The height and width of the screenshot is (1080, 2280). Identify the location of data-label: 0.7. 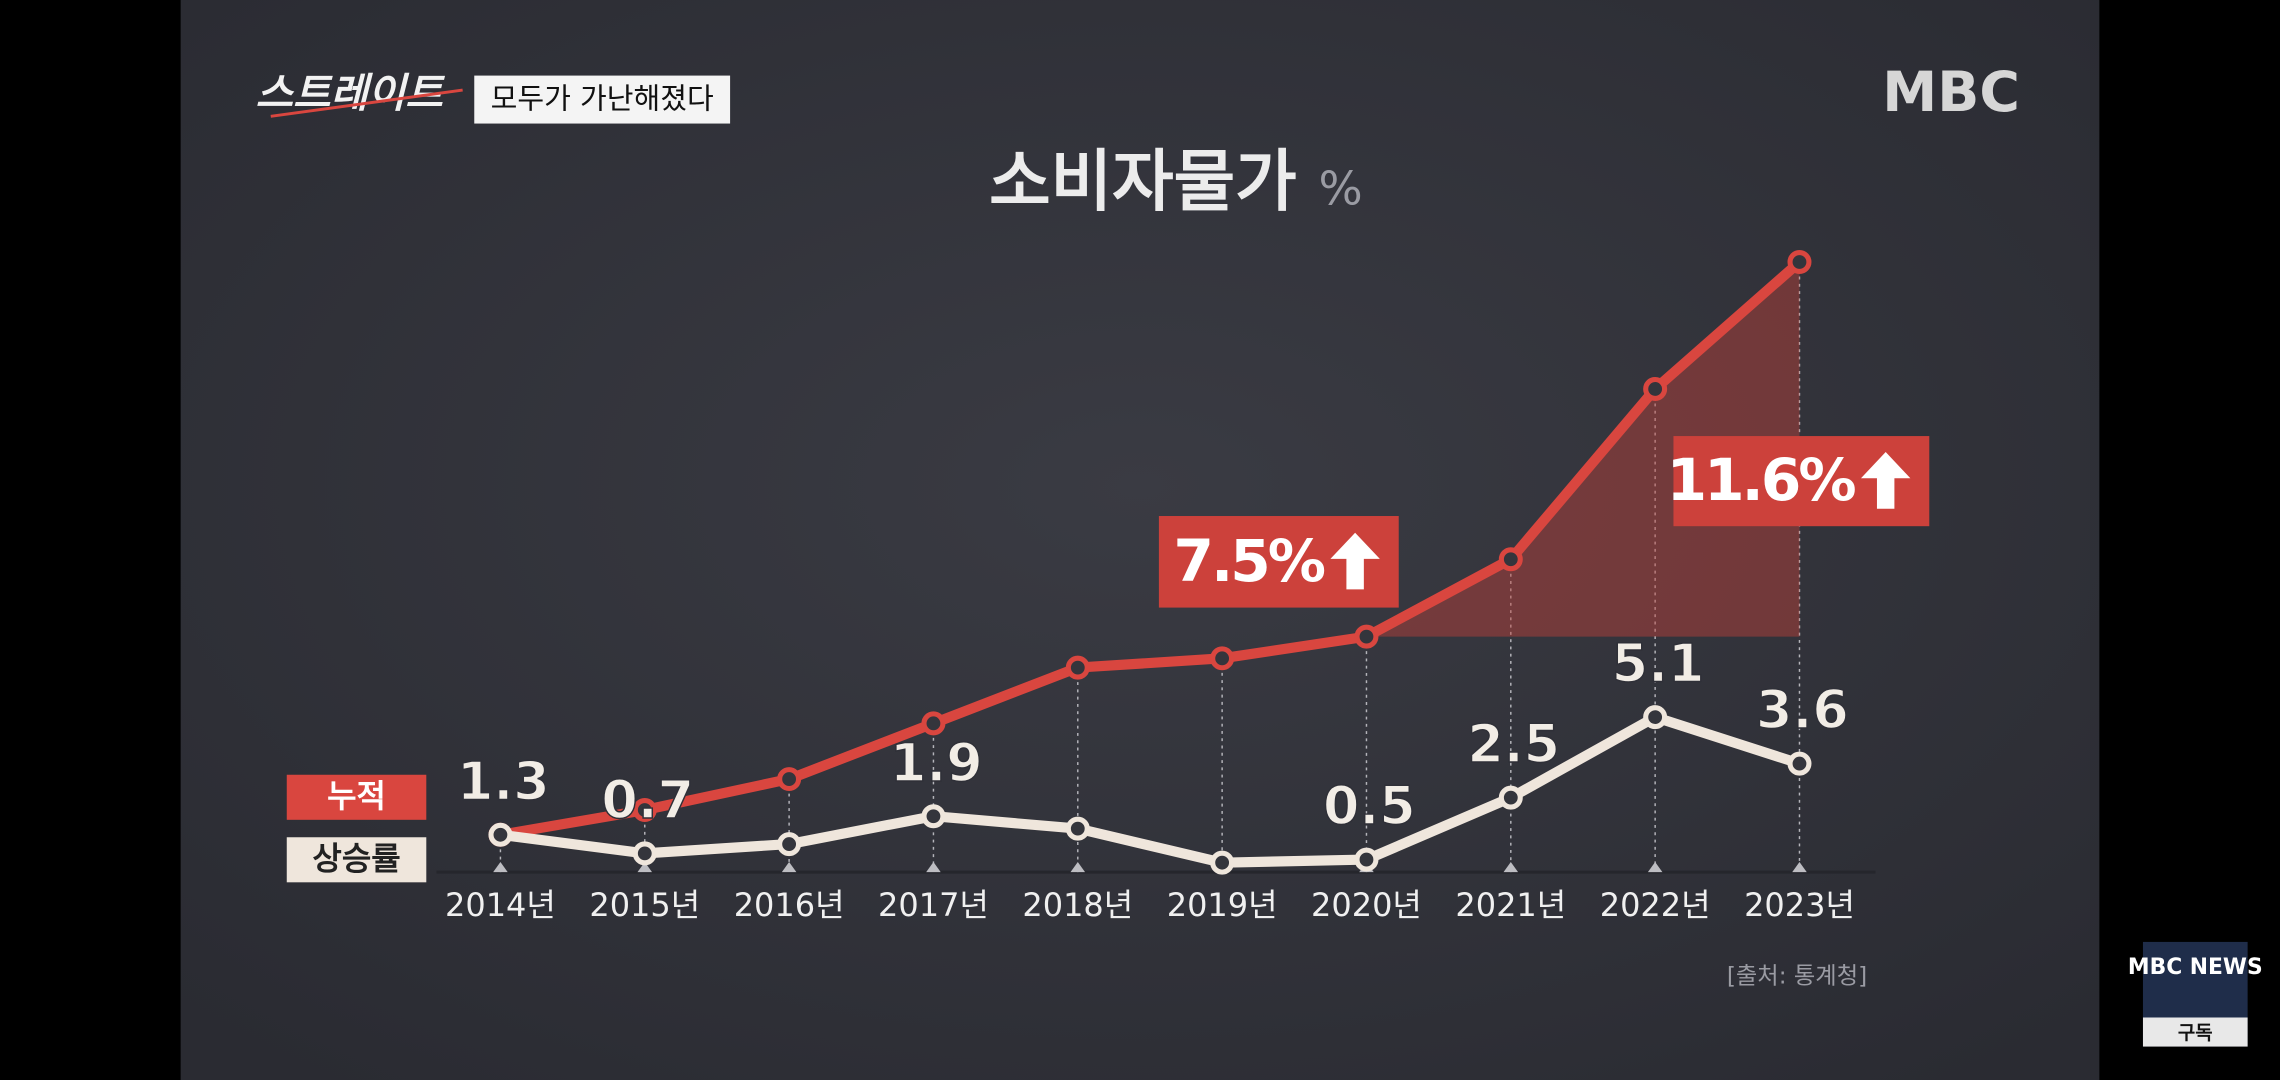
(647, 800).